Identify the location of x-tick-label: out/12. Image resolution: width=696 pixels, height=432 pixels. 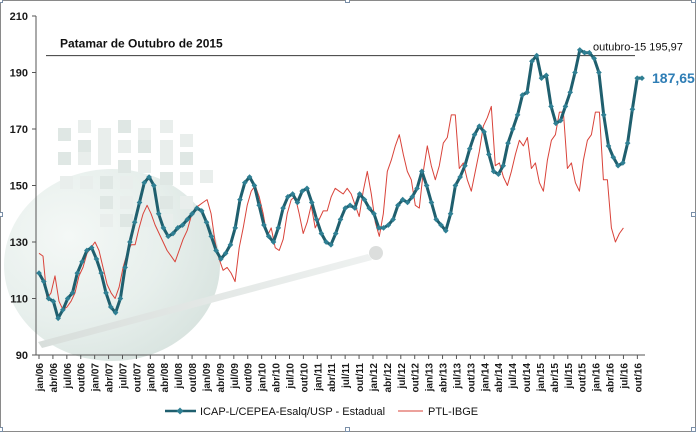
(416, 378).